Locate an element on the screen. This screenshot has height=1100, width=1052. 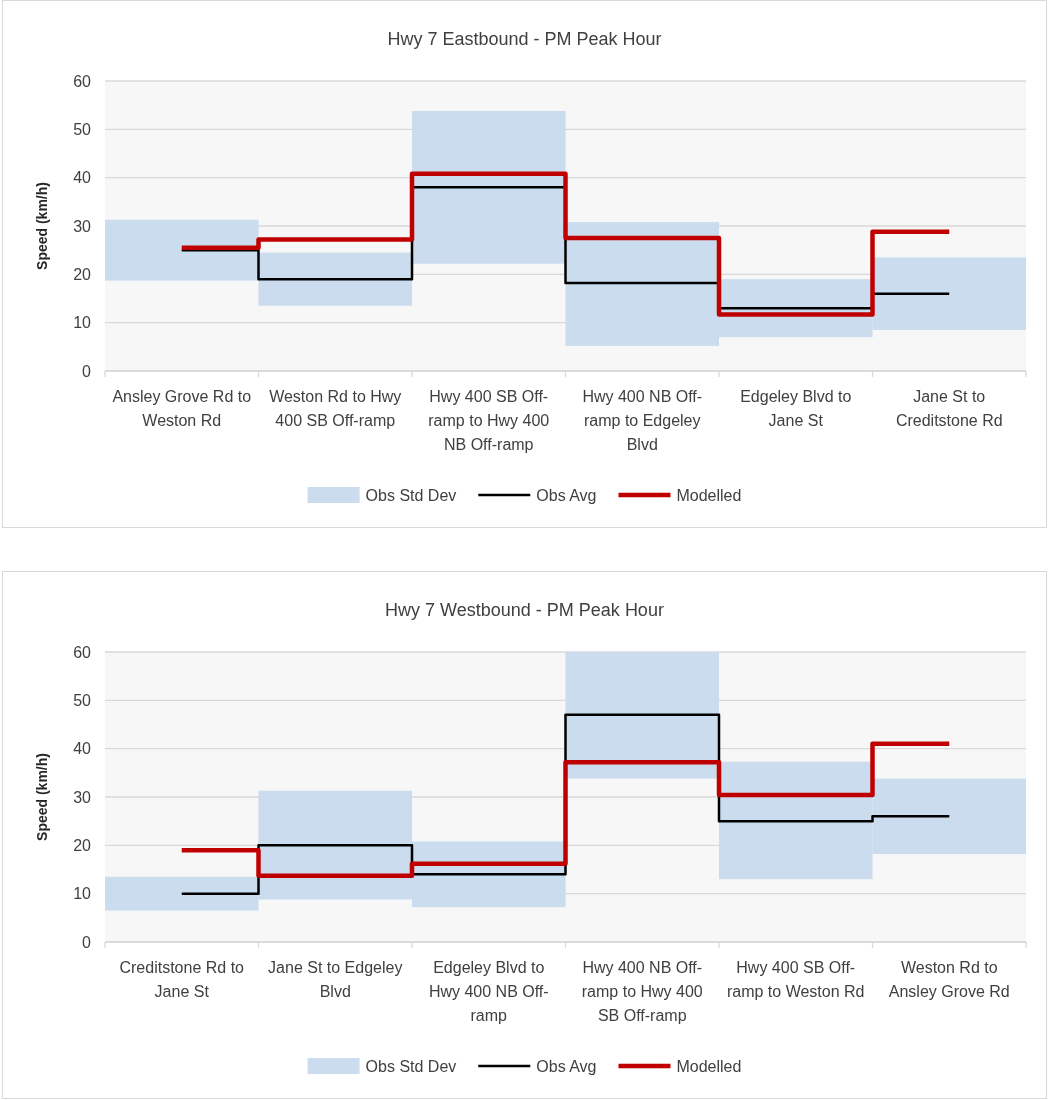
x-tick-label: Jane St to Creditstone Rd is located at coordinates (949, 408).